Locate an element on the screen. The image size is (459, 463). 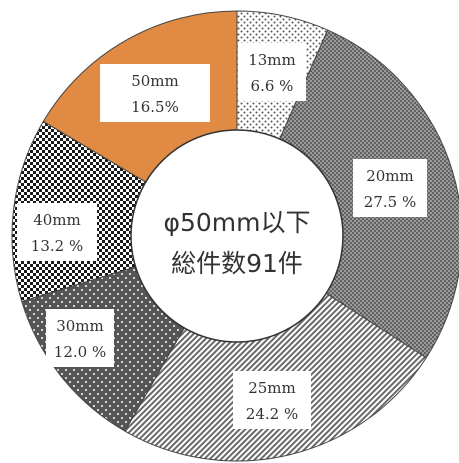
slice-label-percent: 27.5 % is located at coordinates (390, 202).